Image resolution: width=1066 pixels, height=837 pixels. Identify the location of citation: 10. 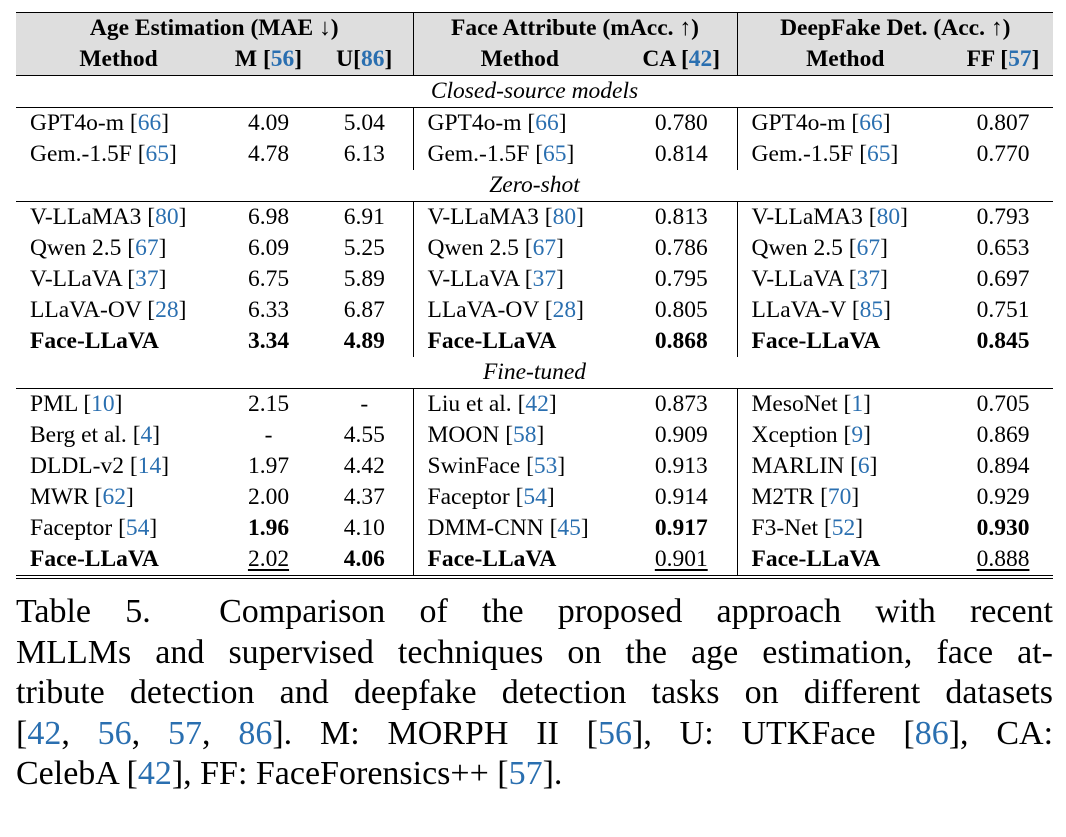
(103, 404).